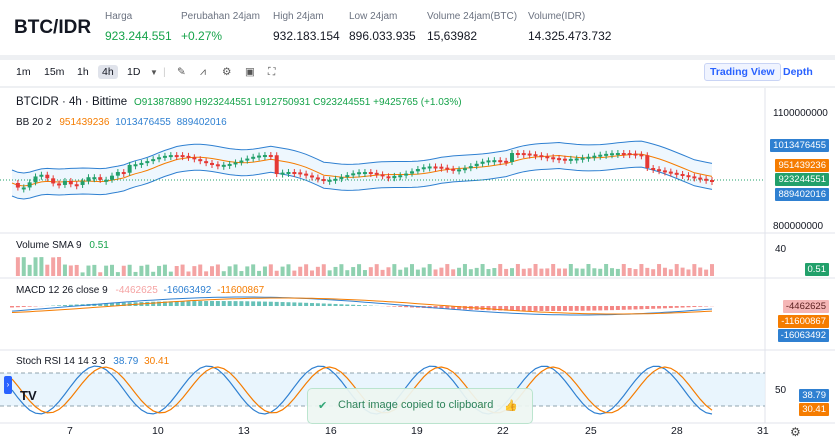  What do you see at coordinates (8, 385) in the screenshot?
I see `expand-panel-icon: ›` at bounding box center [8, 385].